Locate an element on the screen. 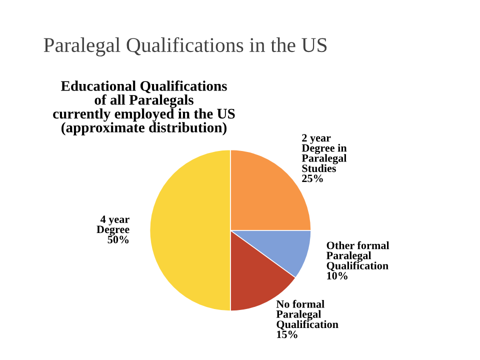 This screenshot has width=480, height=360. data-label: 10% is located at coordinates (337, 276).